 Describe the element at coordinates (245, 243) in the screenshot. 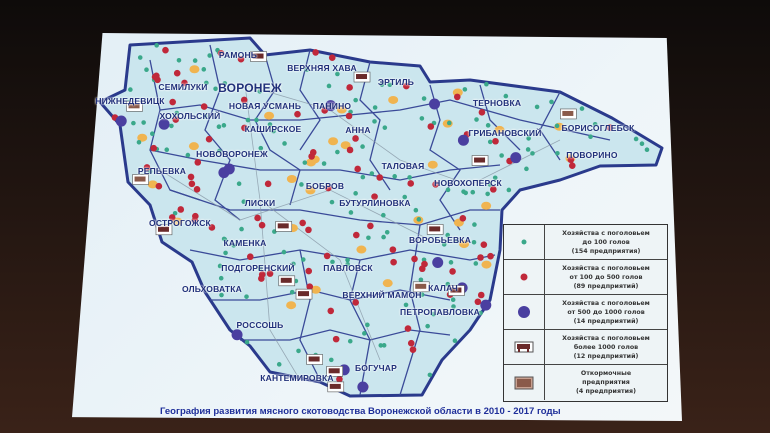

I see `district-label: КАМЕНКА` at that location.